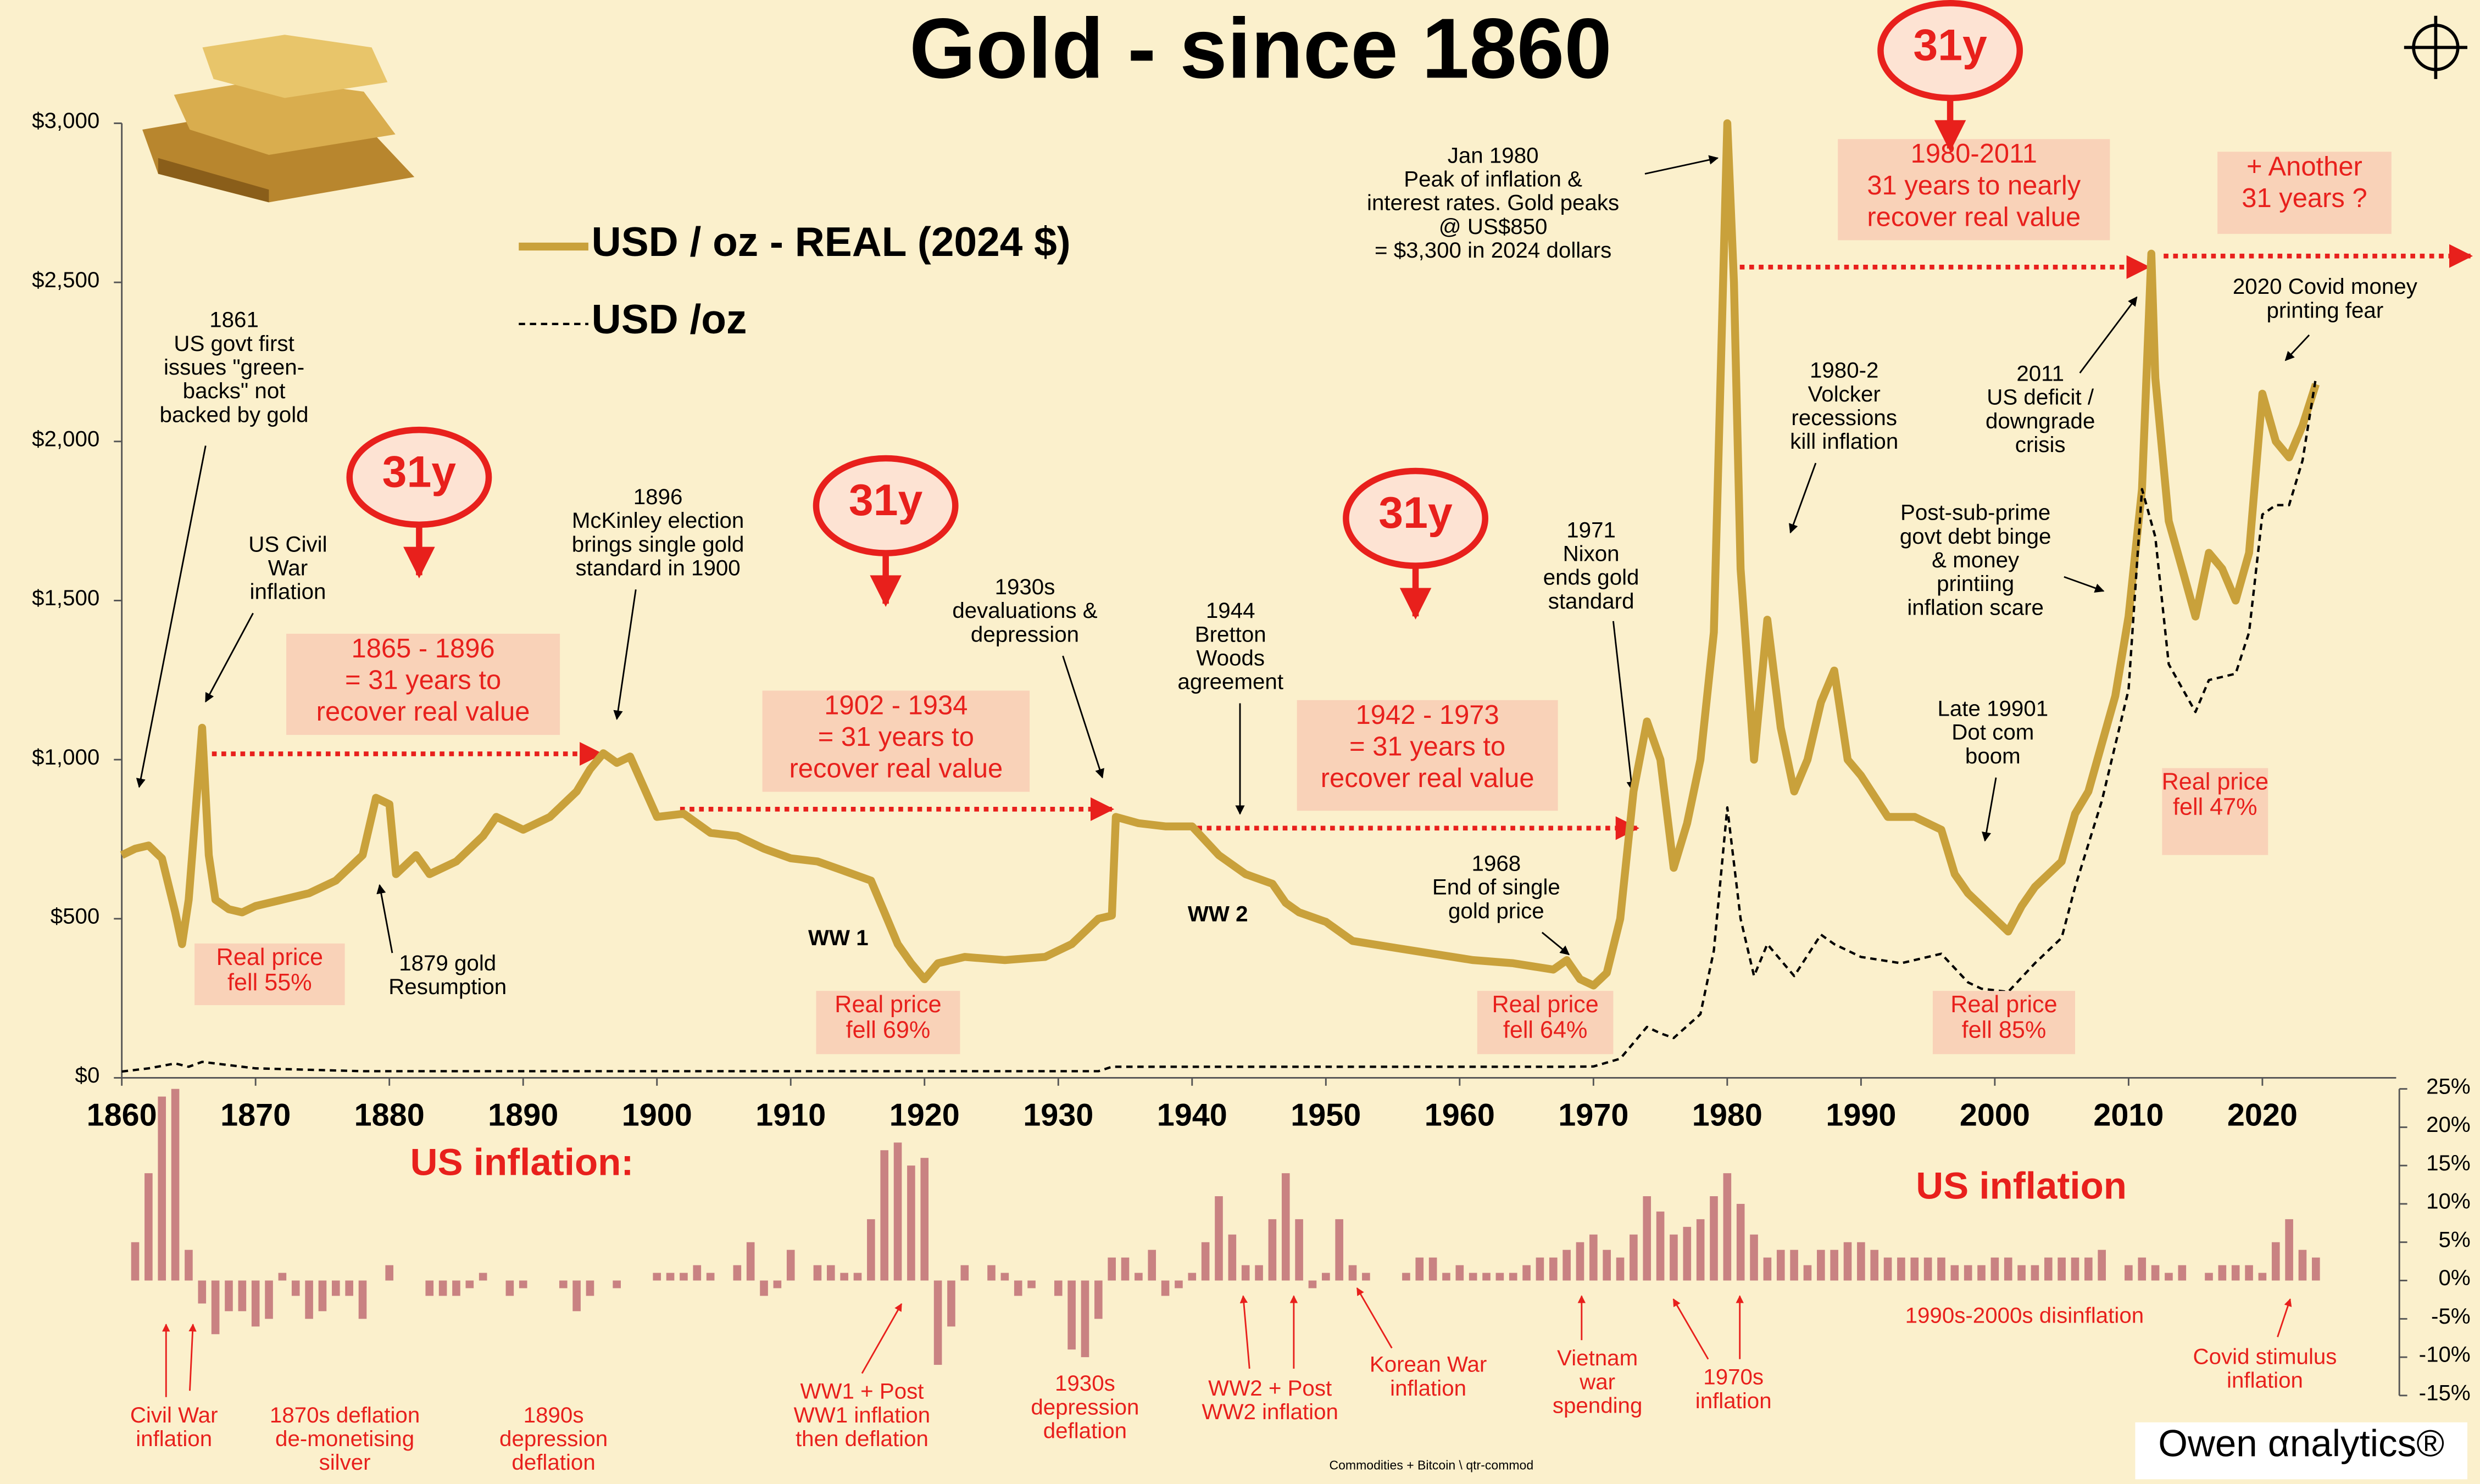 The width and height of the screenshot is (2480, 1484). I want to click on panel-subtitle: US inflation, so click(2021, 1185).